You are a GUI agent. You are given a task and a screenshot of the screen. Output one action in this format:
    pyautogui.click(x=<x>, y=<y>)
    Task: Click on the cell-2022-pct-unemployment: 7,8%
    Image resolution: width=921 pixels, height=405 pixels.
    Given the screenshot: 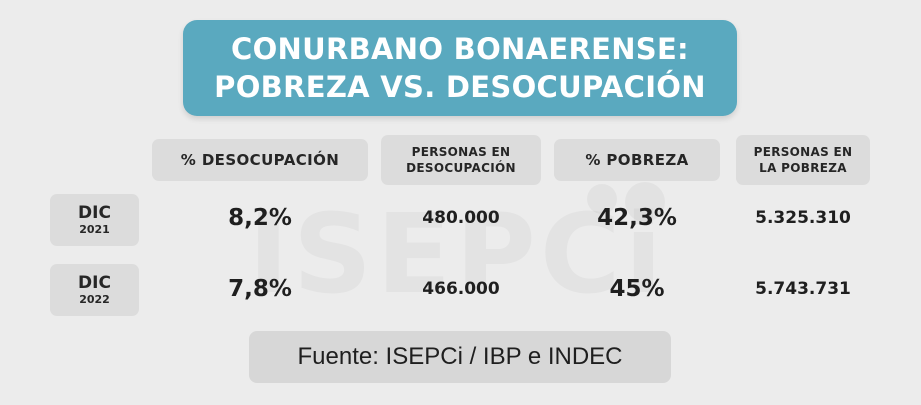 What is the action you would take?
    pyautogui.click(x=260, y=289)
    